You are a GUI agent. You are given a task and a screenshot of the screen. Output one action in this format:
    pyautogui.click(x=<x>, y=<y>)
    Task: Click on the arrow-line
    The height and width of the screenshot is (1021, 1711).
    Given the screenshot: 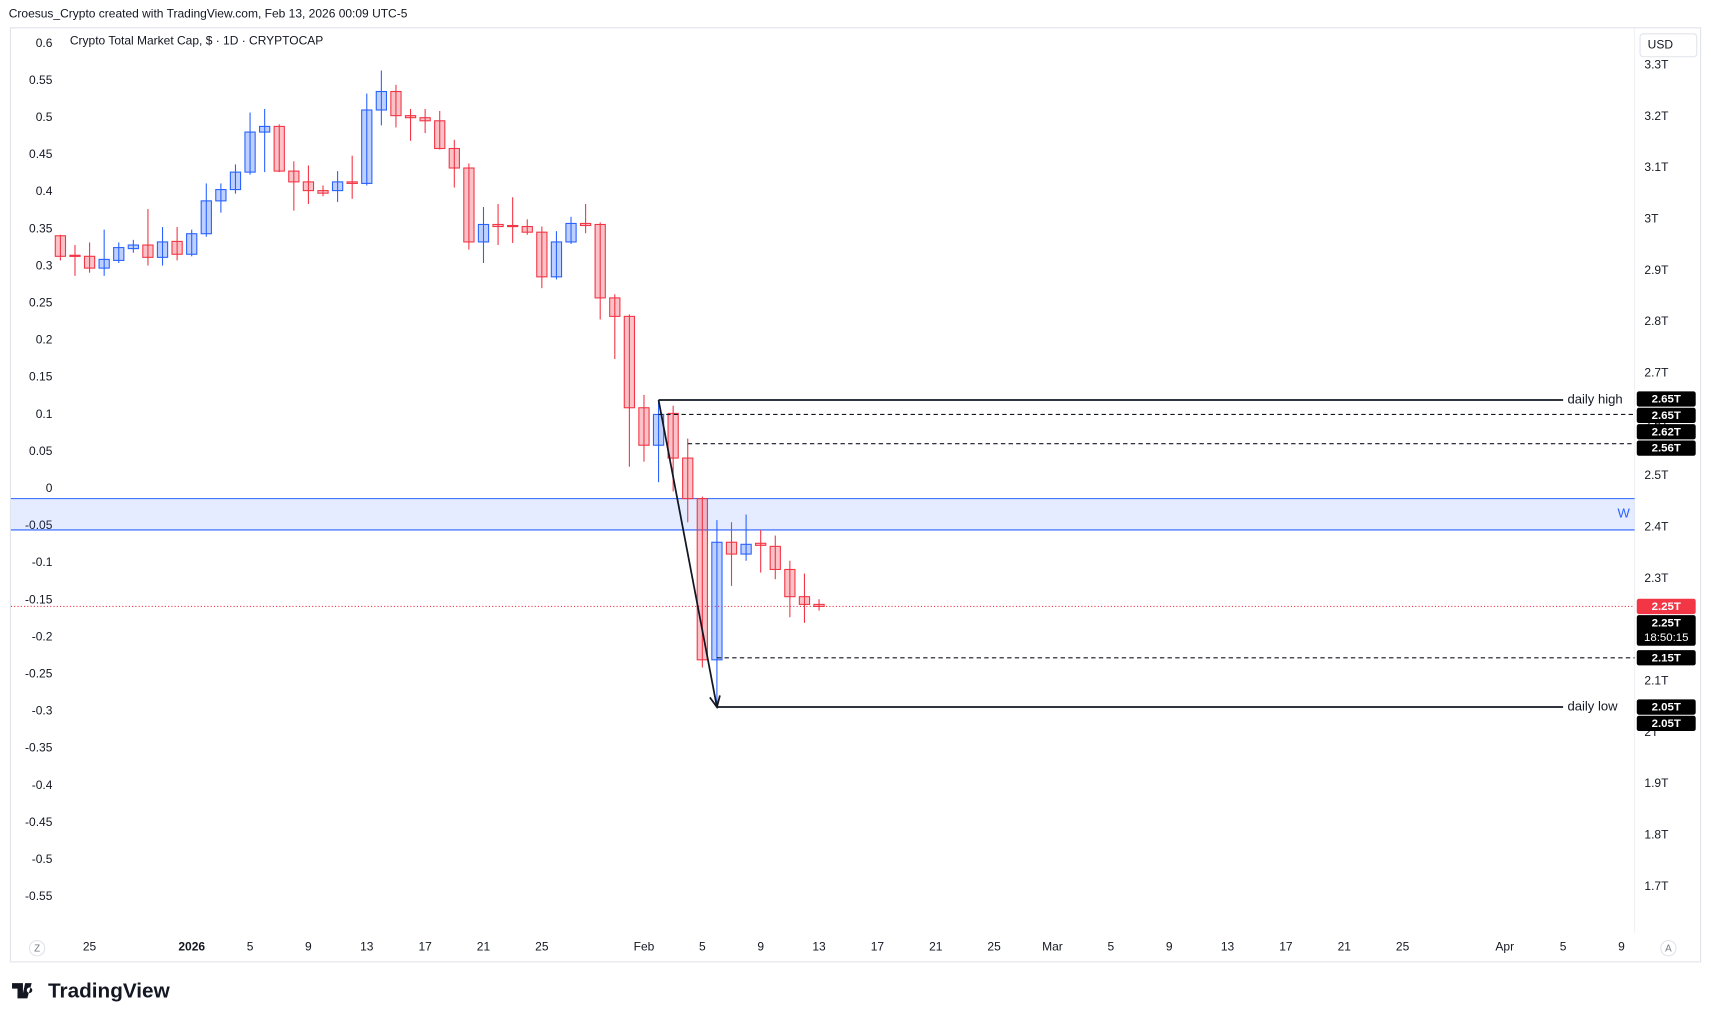 What is the action you would take?
    pyautogui.click(x=687, y=553)
    